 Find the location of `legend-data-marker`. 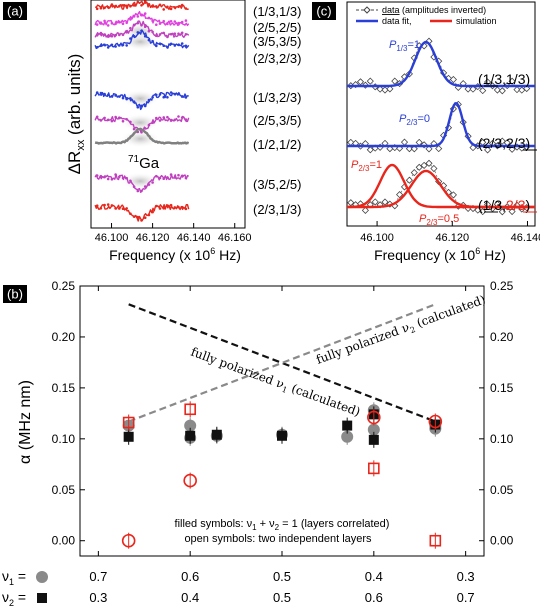

legend-data-marker is located at coordinates (367, 10).